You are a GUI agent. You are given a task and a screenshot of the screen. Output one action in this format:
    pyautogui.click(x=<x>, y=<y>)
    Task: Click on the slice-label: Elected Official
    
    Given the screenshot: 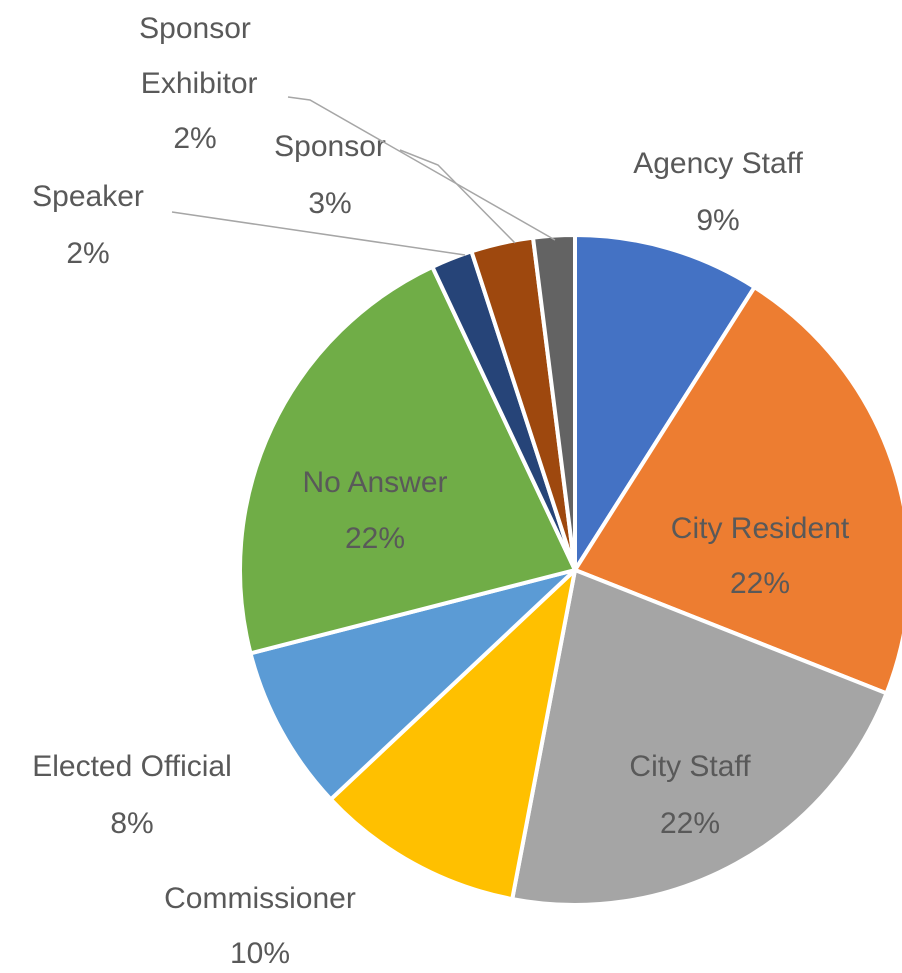 What is the action you would take?
    pyautogui.click(x=132, y=766)
    